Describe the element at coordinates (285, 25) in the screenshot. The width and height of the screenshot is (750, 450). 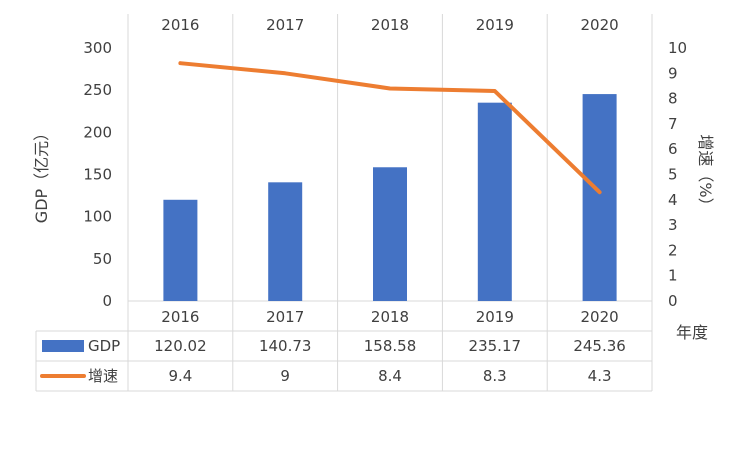
I see `top-category-label: 2017` at that location.